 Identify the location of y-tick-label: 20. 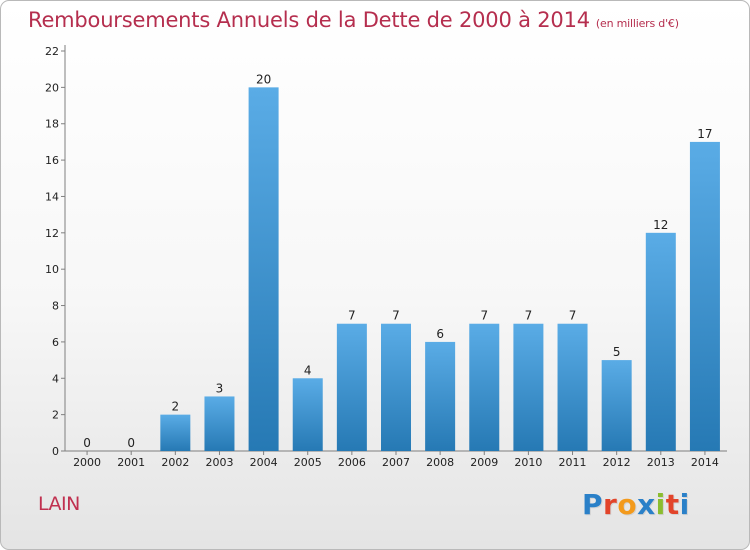
(52, 87).